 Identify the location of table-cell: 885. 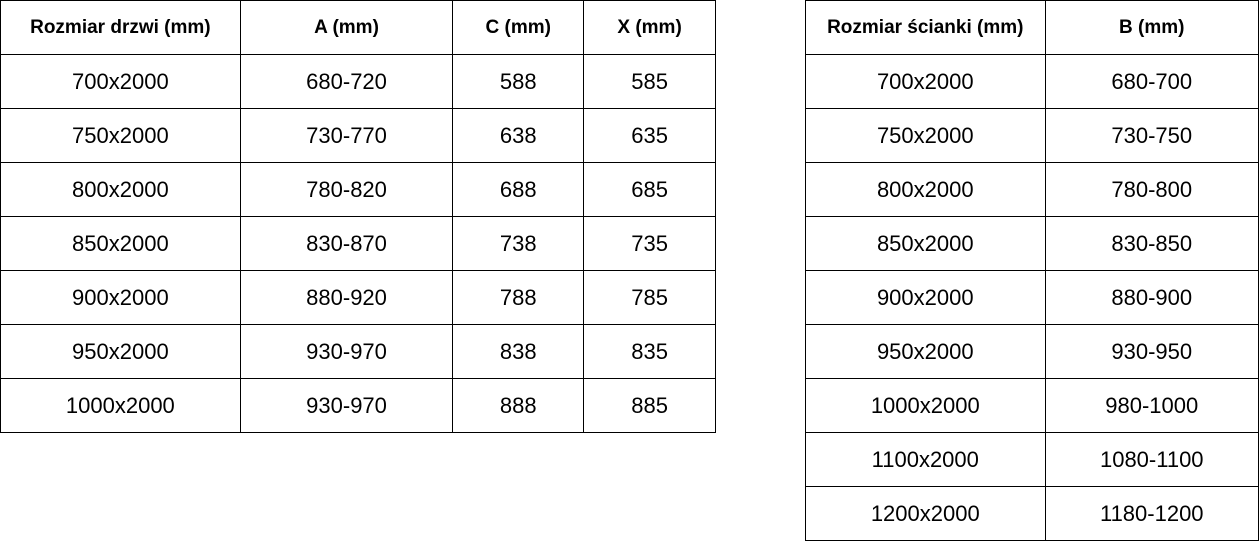
(649, 405).